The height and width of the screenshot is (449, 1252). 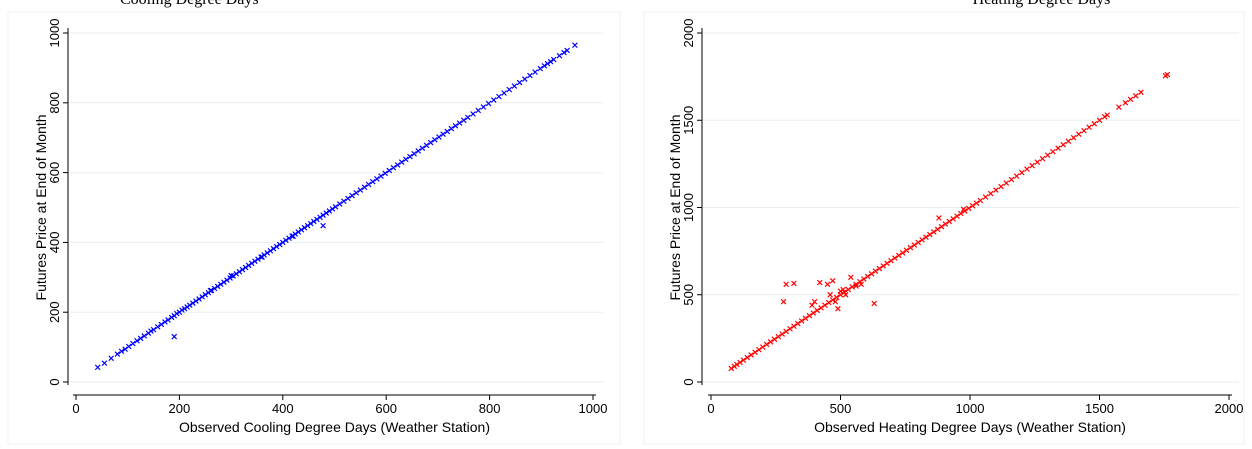 I want to click on y-tick-label: 1000, so click(x=54, y=33).